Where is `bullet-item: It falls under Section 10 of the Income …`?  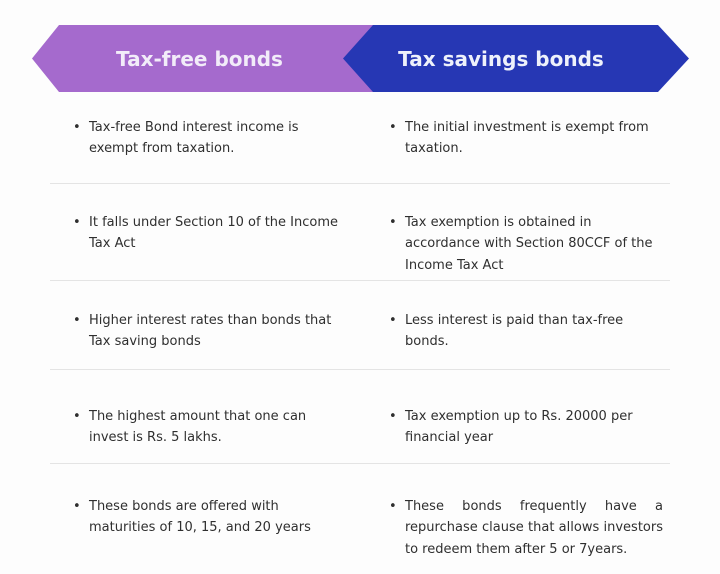
bullet-item: It falls under Section 10 of the Income … is located at coordinates (205, 233).